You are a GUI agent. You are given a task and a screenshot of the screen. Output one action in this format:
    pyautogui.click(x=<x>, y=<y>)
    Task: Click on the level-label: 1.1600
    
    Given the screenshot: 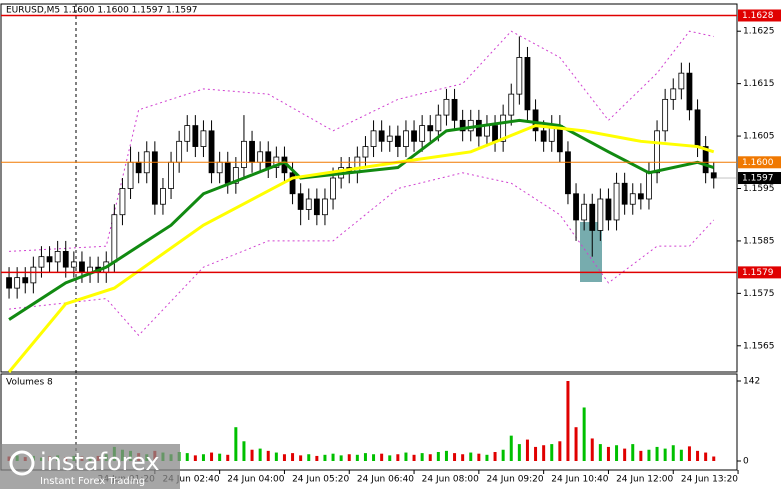 What is the action you would take?
    pyautogui.click(x=758, y=163)
    